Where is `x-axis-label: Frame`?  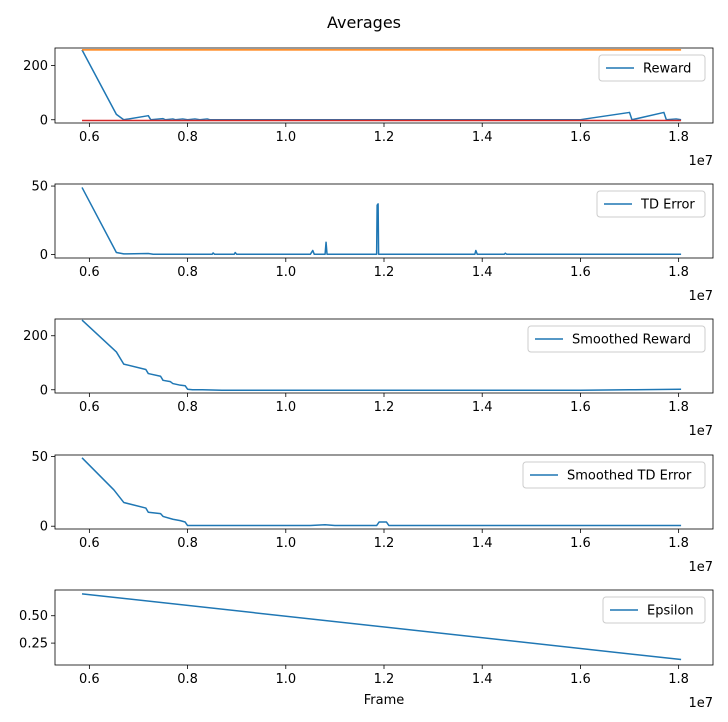
x-axis-label: Frame is located at coordinates (384, 700).